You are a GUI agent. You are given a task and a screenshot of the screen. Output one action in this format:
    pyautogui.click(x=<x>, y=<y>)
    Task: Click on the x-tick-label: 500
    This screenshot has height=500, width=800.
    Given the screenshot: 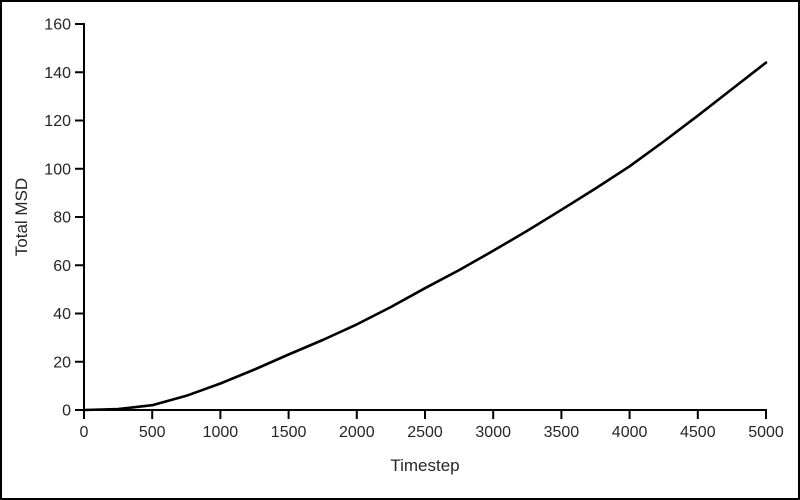 What is the action you would take?
    pyautogui.click(x=152, y=432)
    